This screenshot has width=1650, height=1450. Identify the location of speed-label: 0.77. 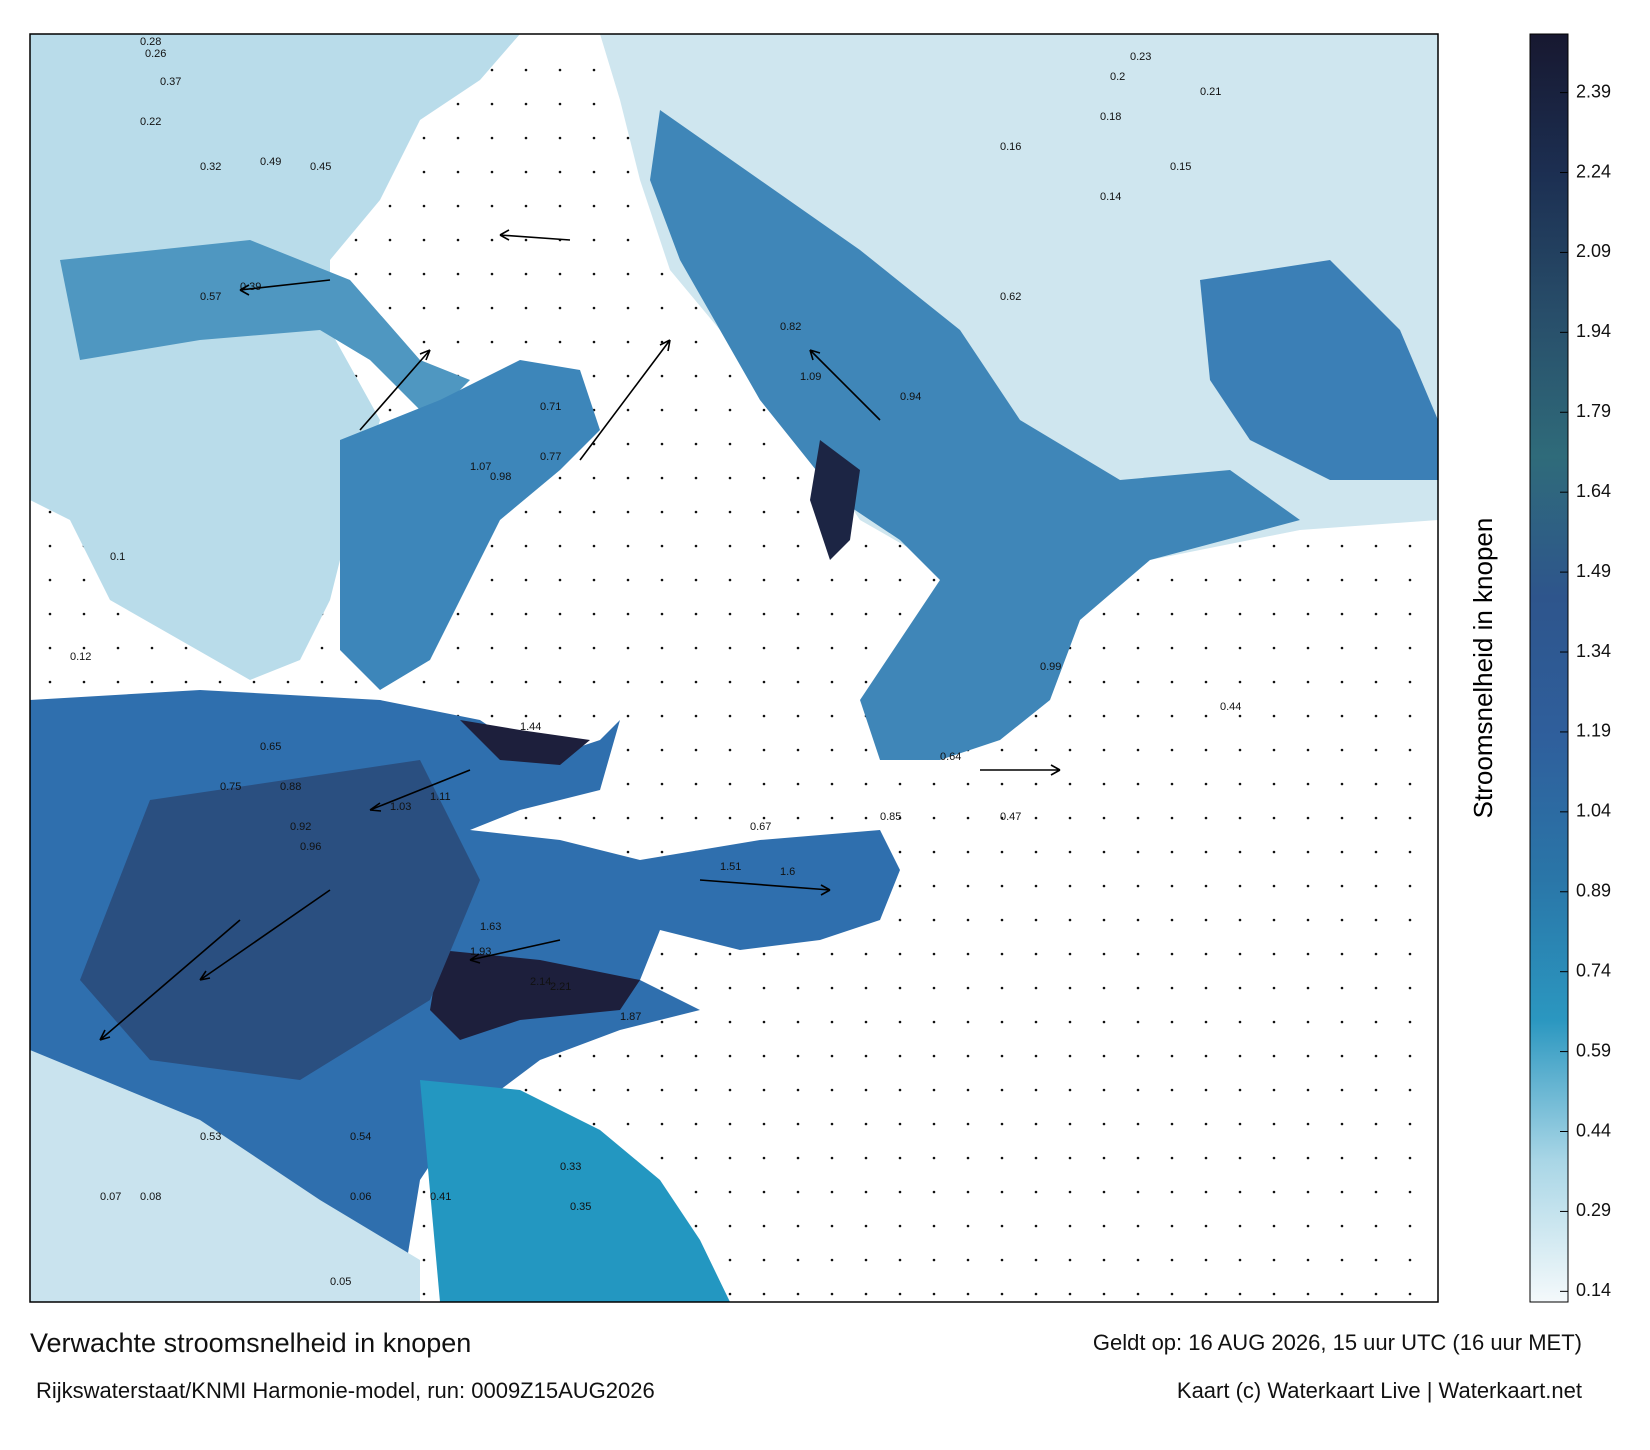
(550, 457).